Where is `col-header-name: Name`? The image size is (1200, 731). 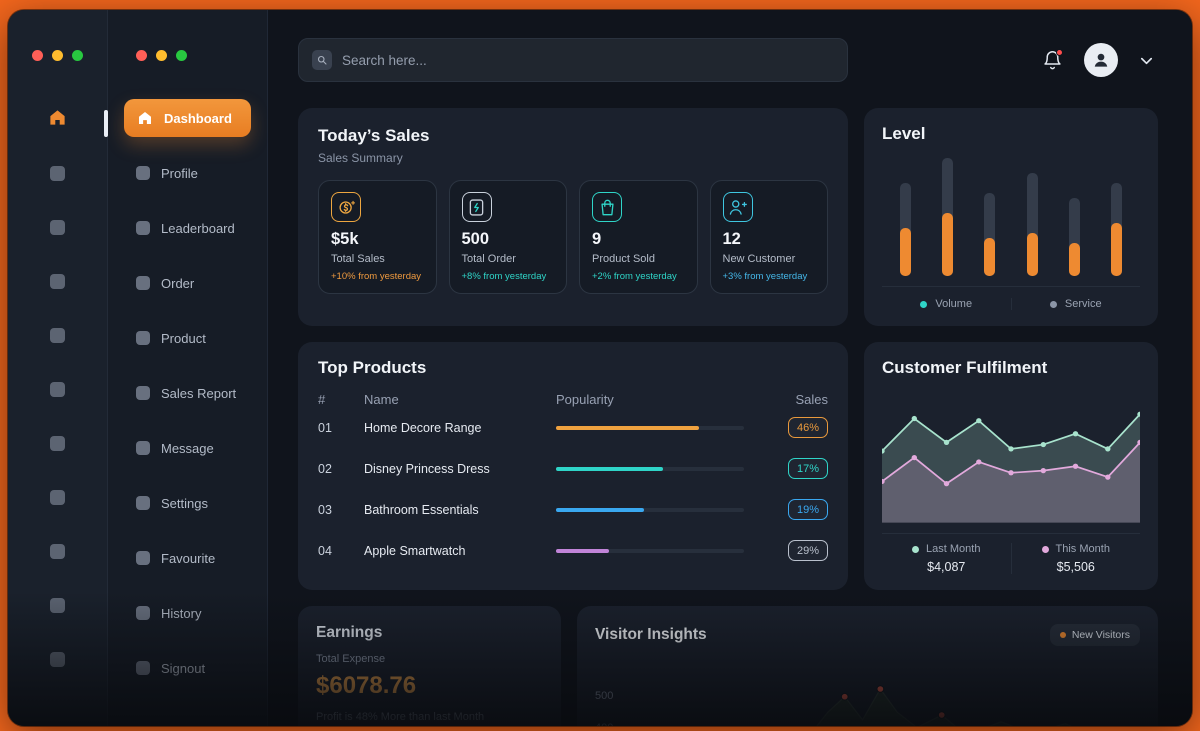 col-header-name: Name is located at coordinates (381, 399).